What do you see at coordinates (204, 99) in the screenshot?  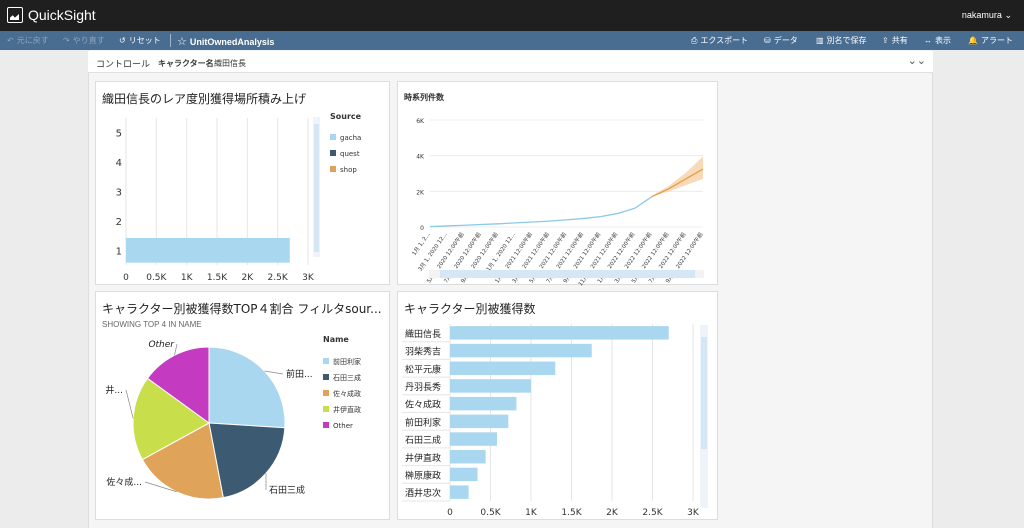 I see `visual-title: 織田信長のレア度別獲得場所積み上げ` at bounding box center [204, 99].